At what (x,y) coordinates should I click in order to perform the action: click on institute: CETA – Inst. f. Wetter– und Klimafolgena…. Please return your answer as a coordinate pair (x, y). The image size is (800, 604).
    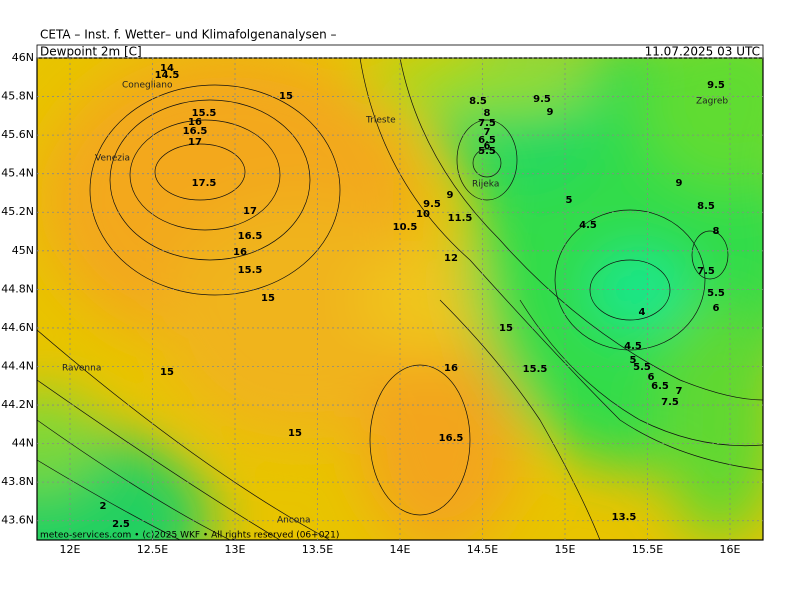
    Looking at the image, I should click on (188, 35).